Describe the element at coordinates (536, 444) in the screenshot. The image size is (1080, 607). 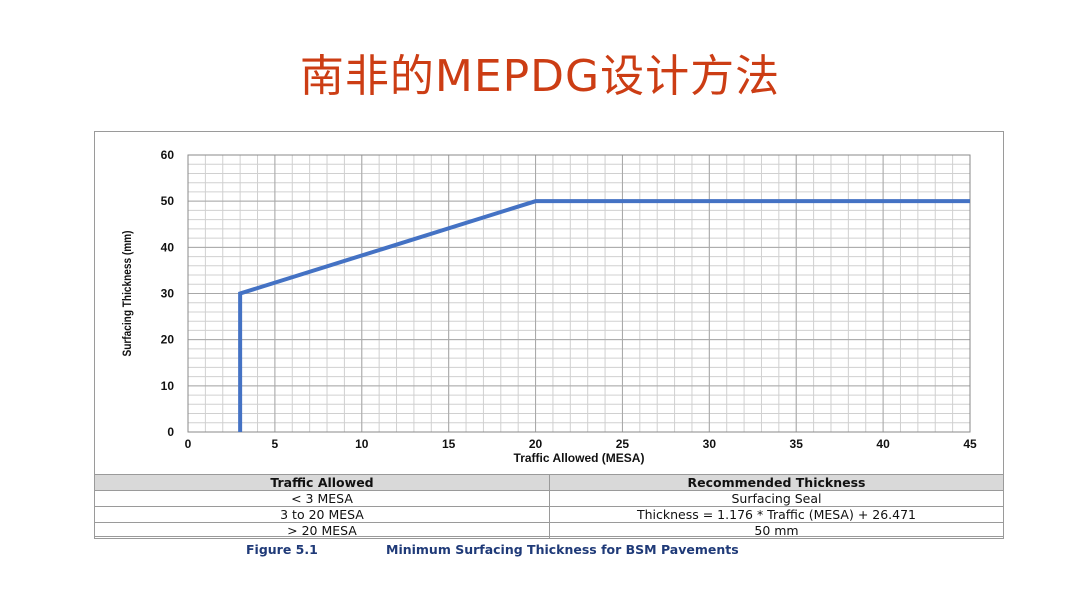
I see `x-tick-label: 20` at that location.